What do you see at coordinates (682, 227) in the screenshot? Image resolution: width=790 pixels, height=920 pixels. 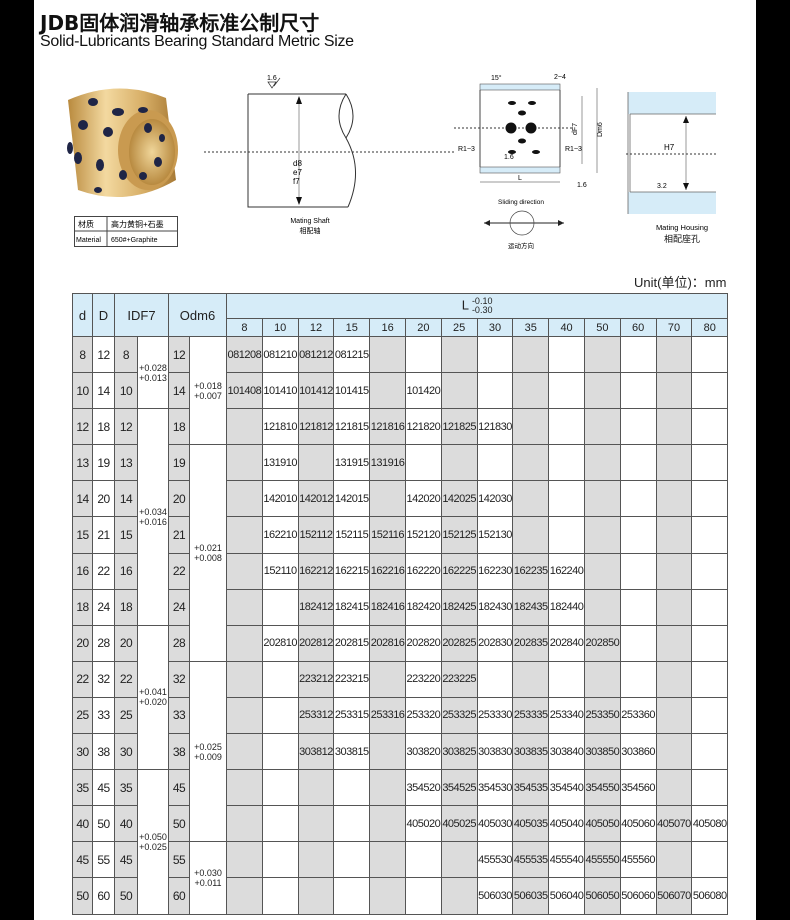 I see `housing-caption-en: Mating Housing` at bounding box center [682, 227].